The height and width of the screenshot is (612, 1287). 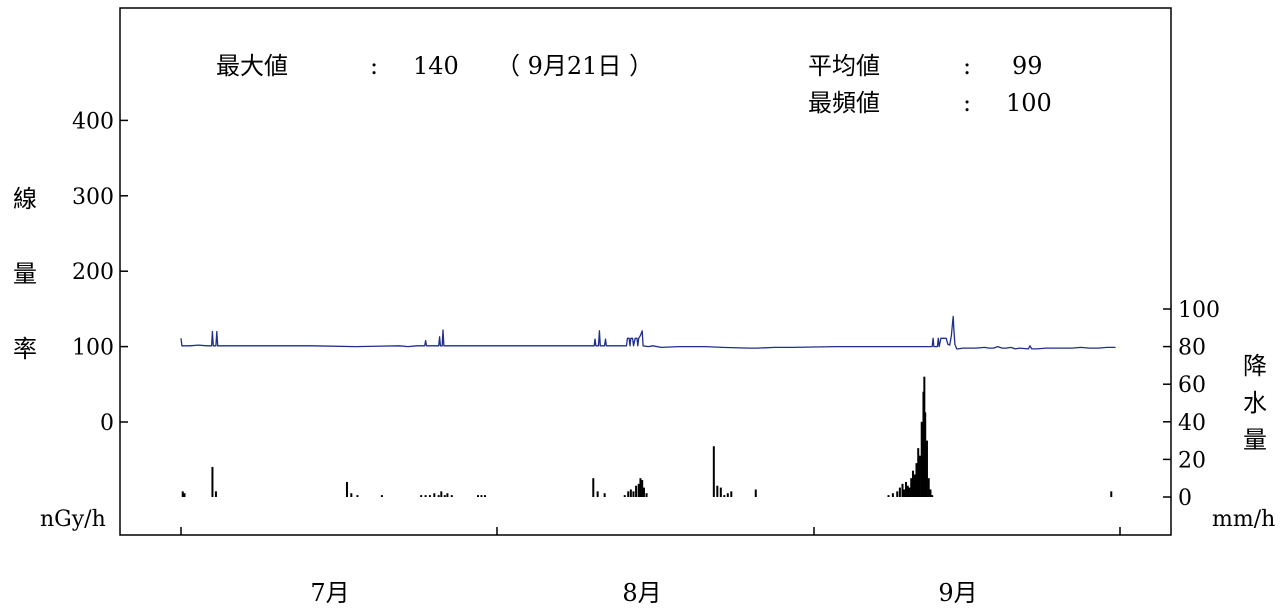 I want to click on max-date: （ 9月21日 ）, so click(x=574, y=66).